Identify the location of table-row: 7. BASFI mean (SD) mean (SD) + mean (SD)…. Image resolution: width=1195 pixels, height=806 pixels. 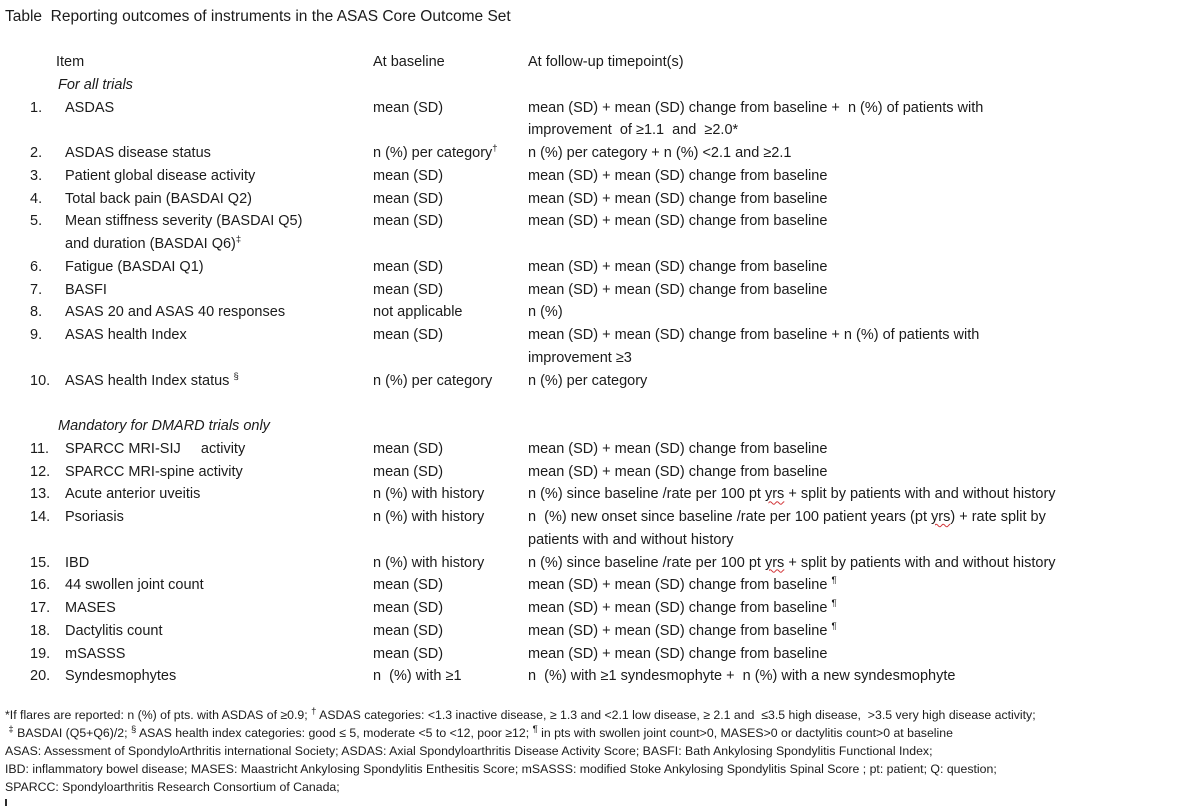
(597, 290).